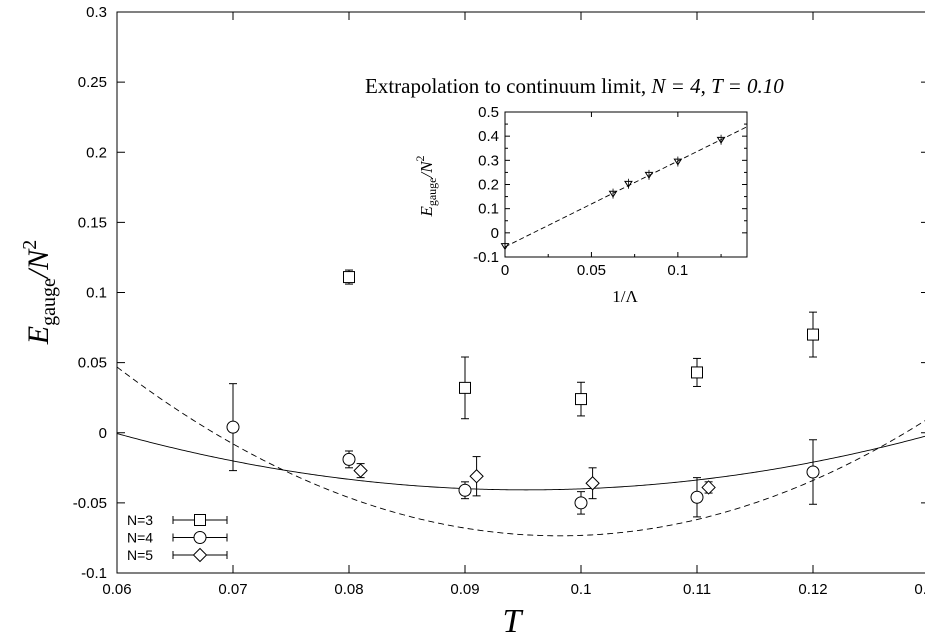 This screenshot has height=639, width=925. What do you see at coordinates (625, 296) in the screenshot?
I see `inset-x-axis-label: 1/Λ` at bounding box center [625, 296].